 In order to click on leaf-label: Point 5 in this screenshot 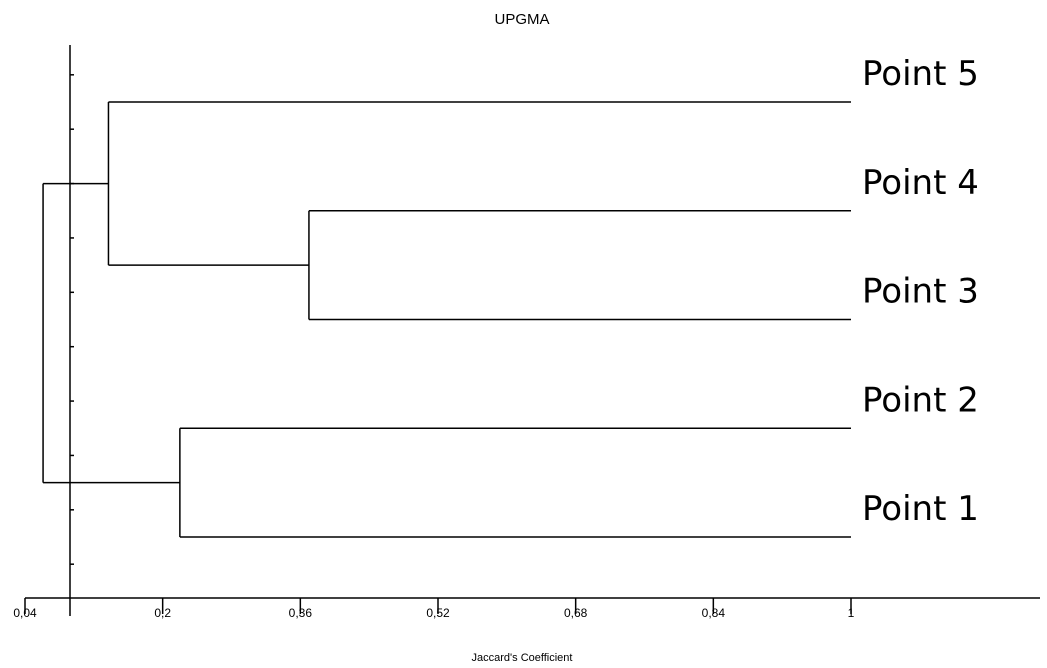, I will do `click(920, 74)`.